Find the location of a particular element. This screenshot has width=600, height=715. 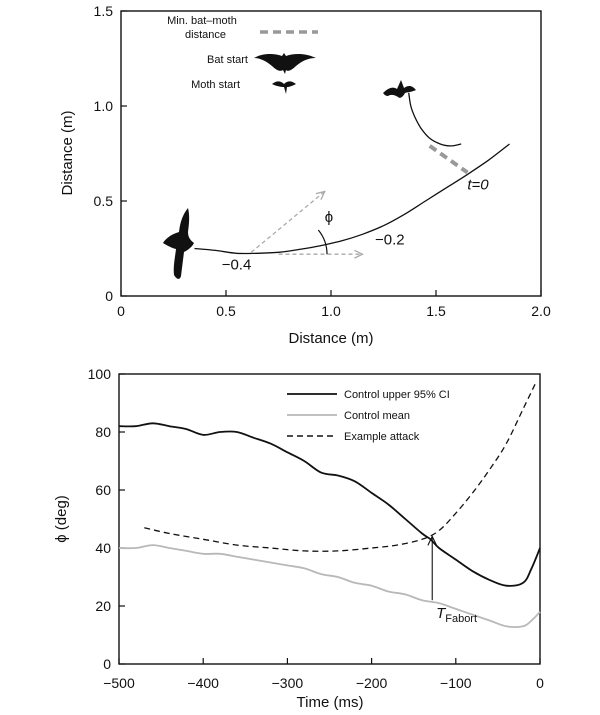

legend-label-mean: Control mean is located at coordinates (377, 416).